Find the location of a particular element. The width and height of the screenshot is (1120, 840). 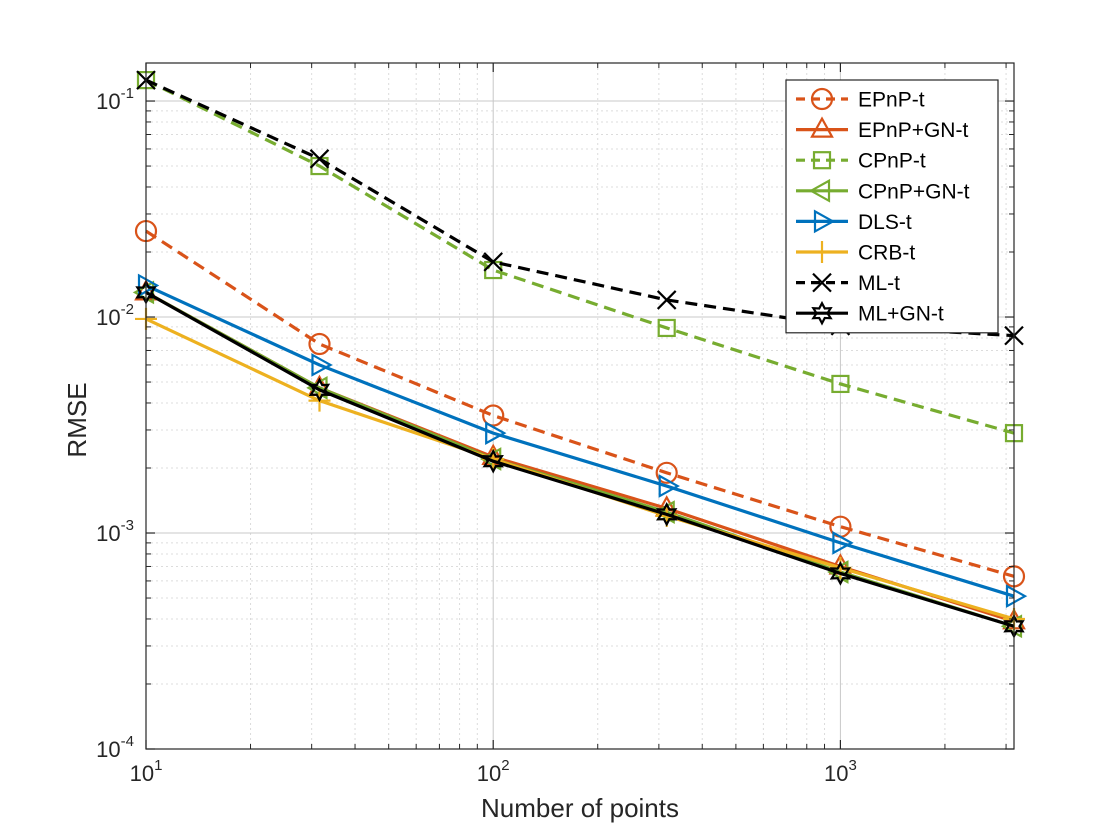

x-axis-title: Number of points is located at coordinates (580, 808).